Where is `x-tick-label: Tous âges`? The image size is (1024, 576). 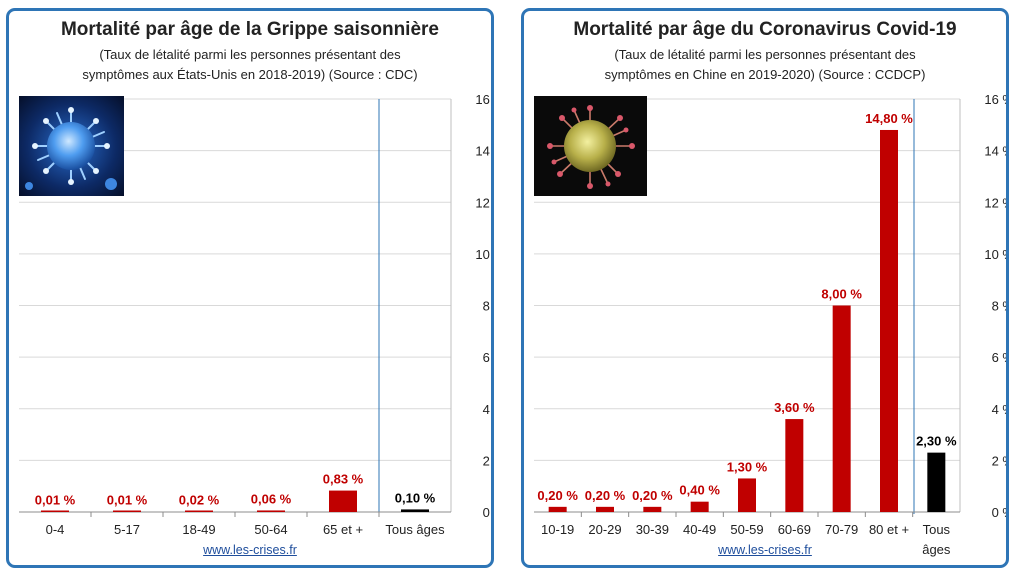
x-tick-label: Tous âges is located at coordinates (415, 529).